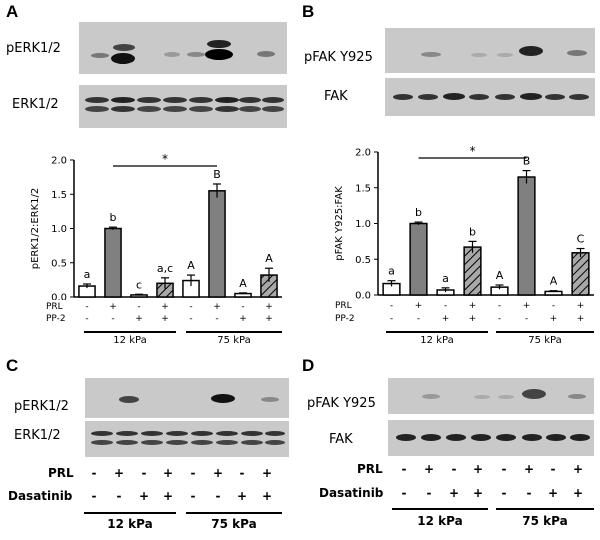 This screenshot has width=600, height=540. What do you see at coordinates (187, 398) in the screenshot?
I see `blot-perk-c` at bounding box center [187, 398].